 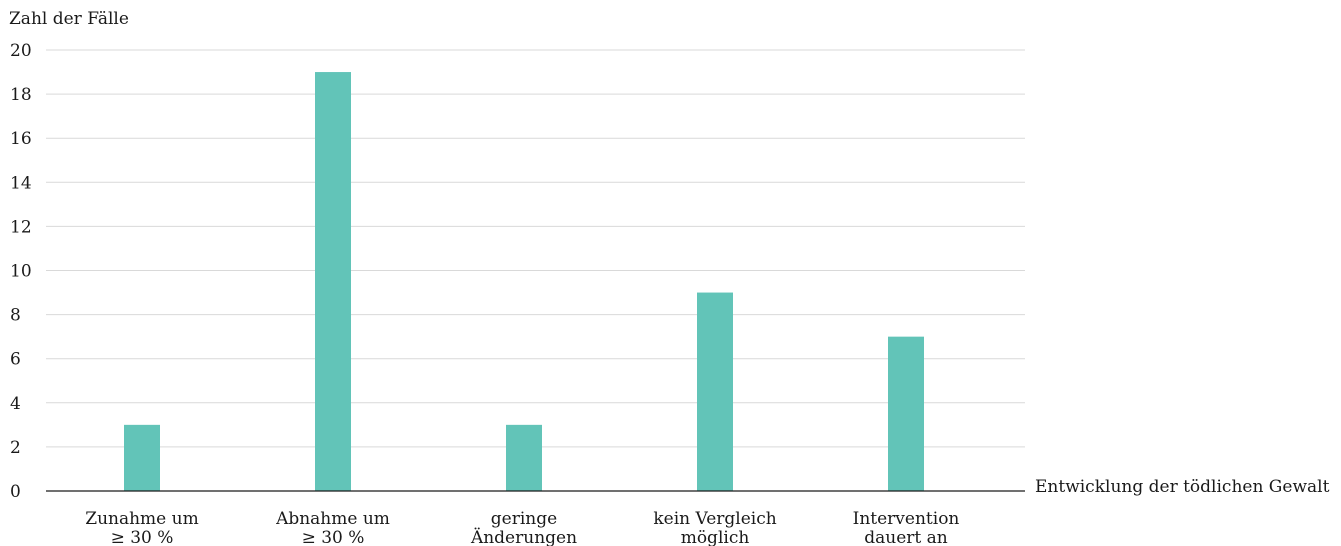 What do you see at coordinates (21, 139) in the screenshot?
I see `y-tick-label: 16` at bounding box center [21, 139].